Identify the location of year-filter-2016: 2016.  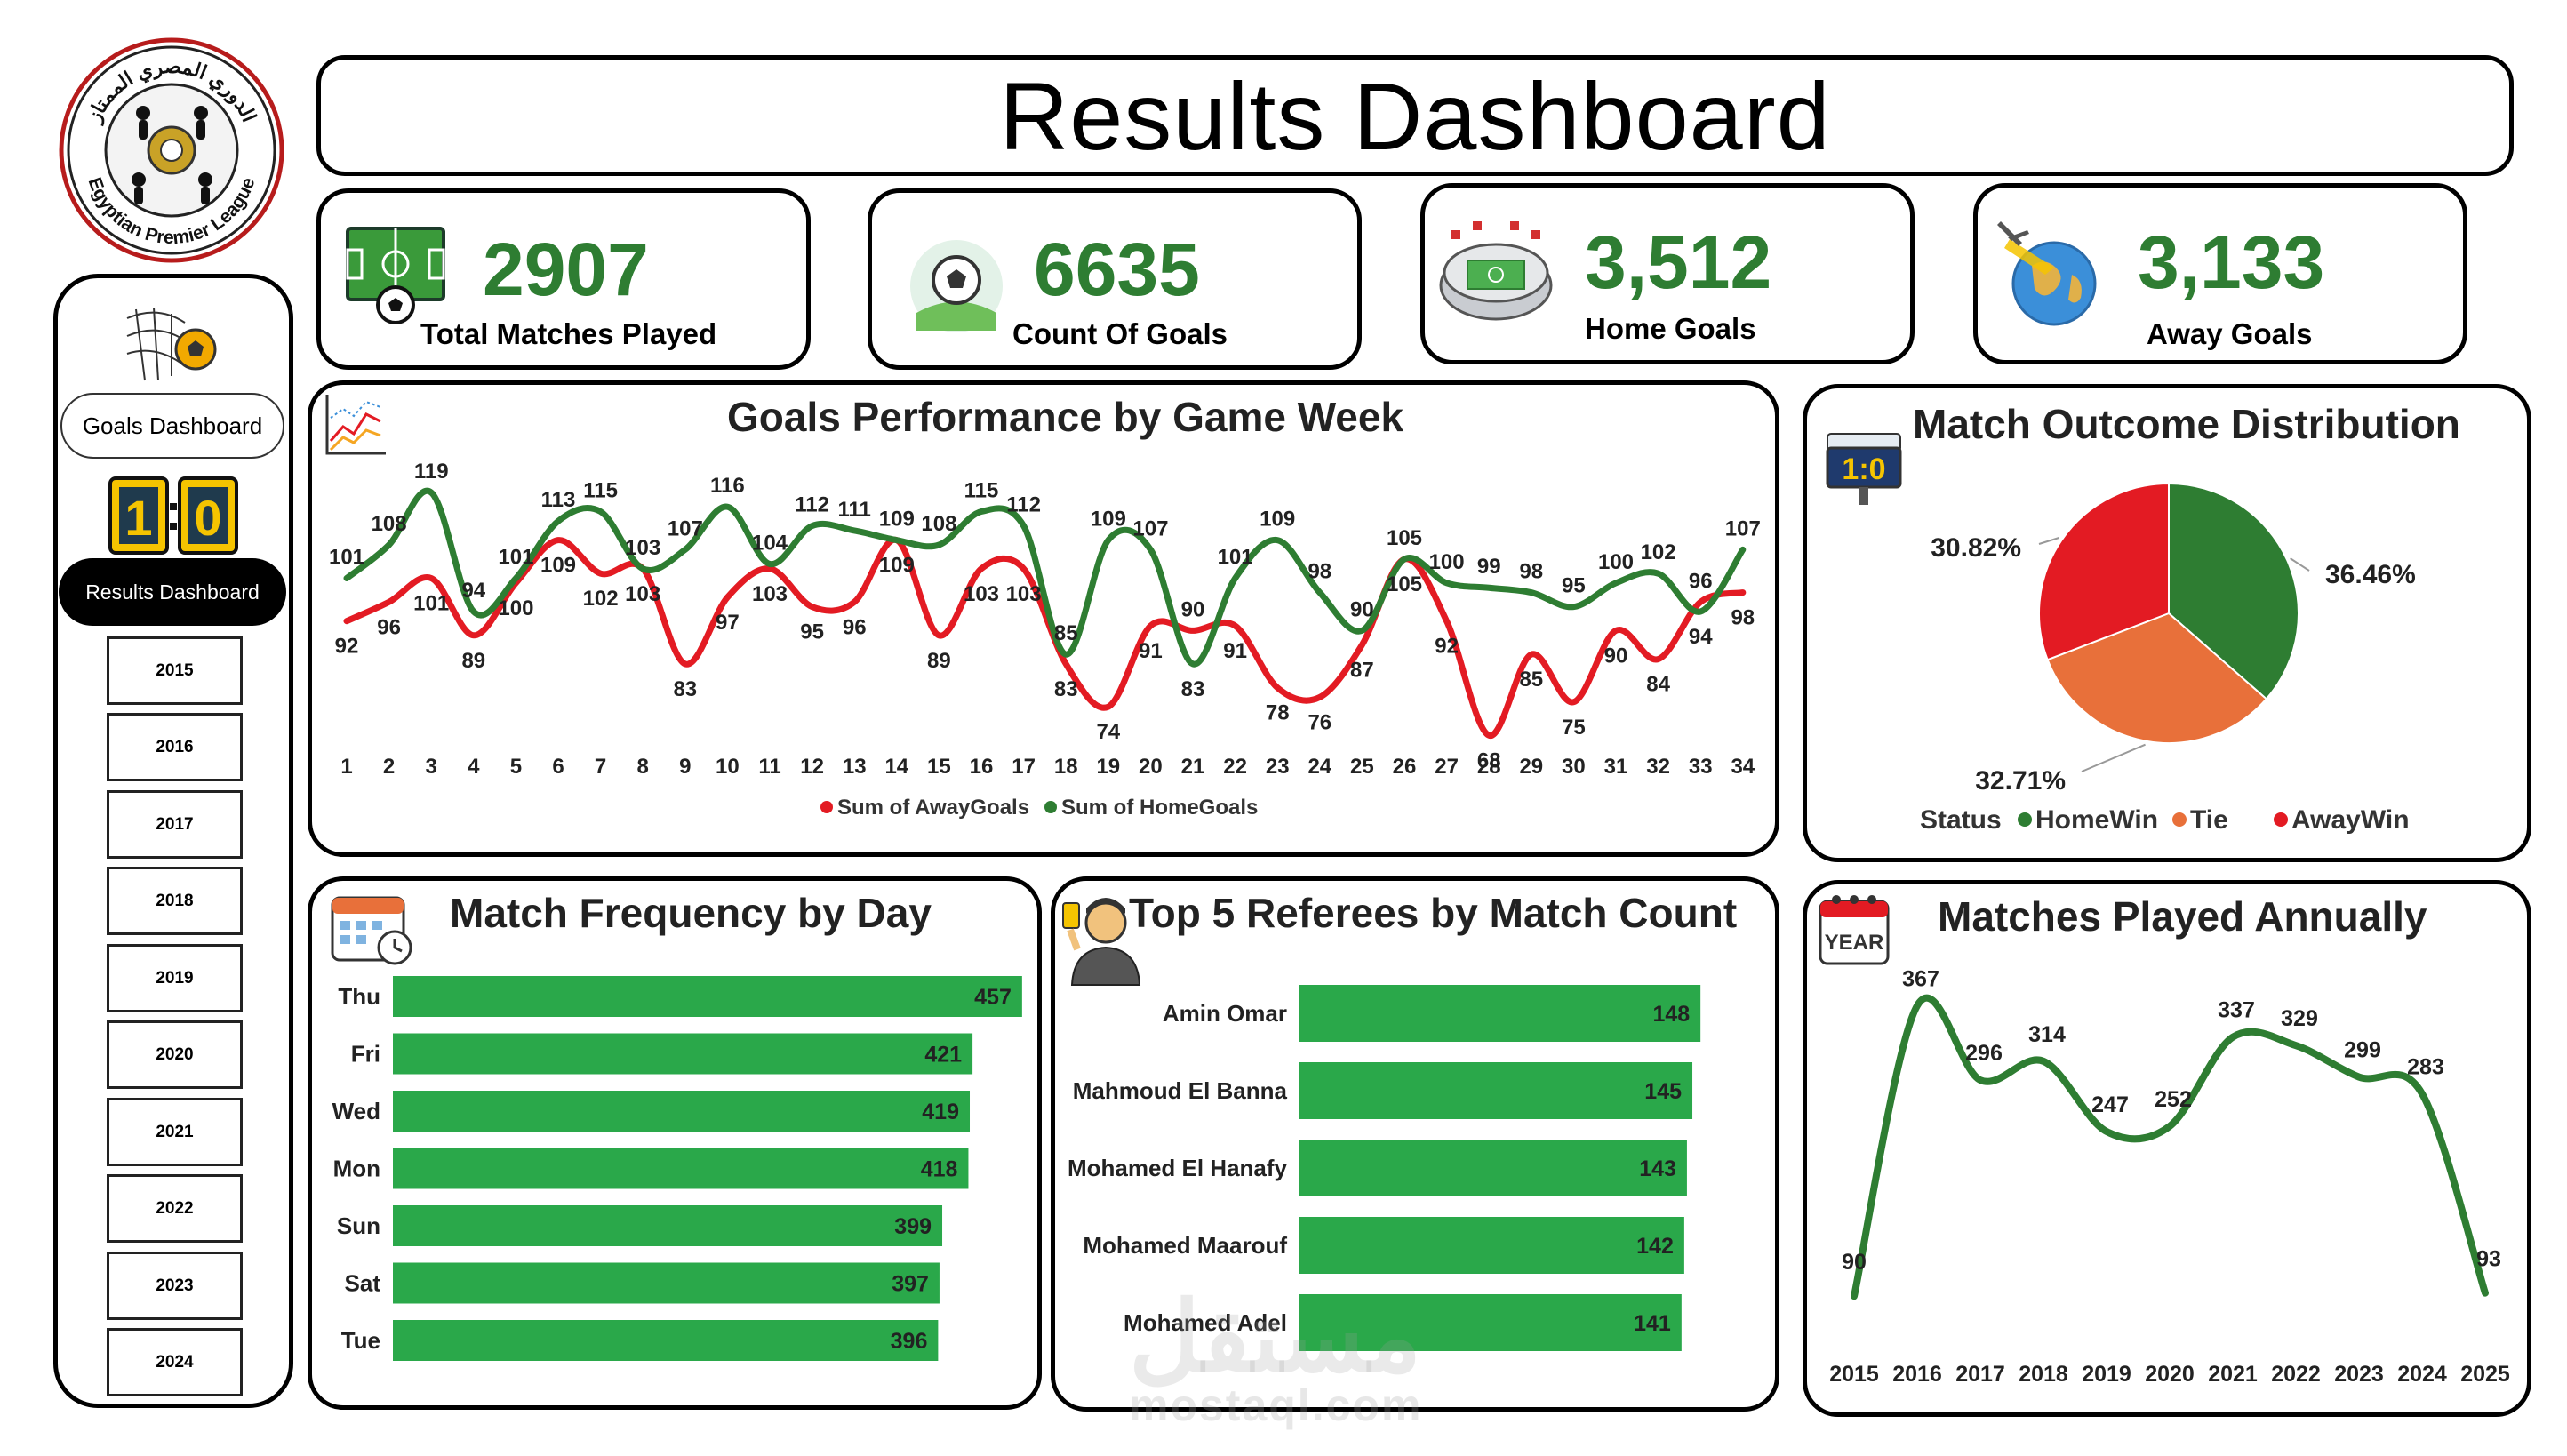
(175, 747).